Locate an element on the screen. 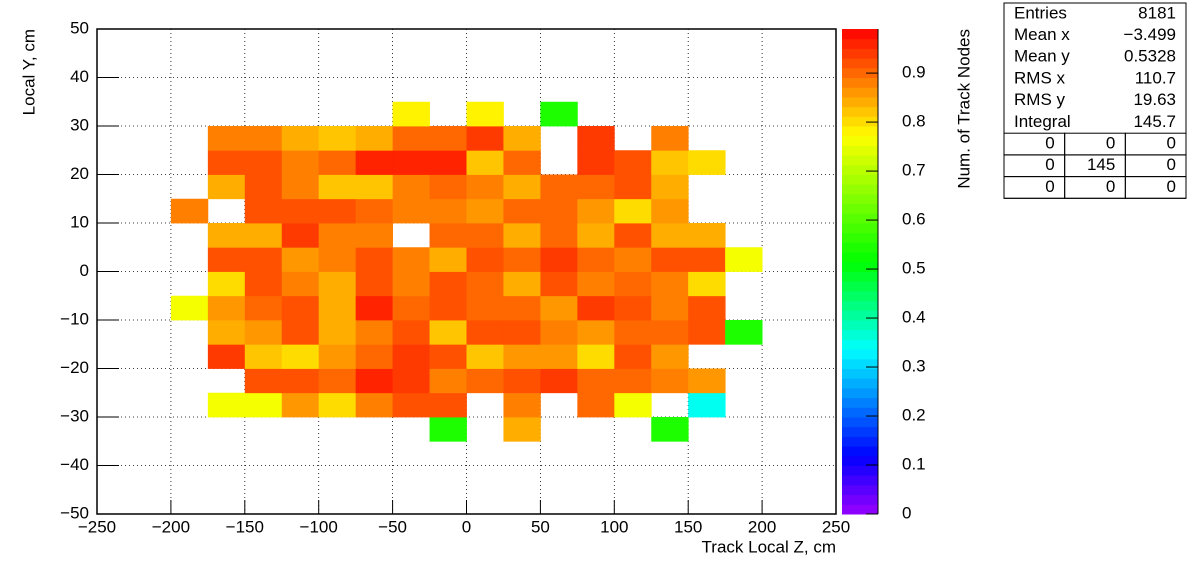 This screenshot has width=1196, height=572. stats-value: −3.499 is located at coordinates (1150, 34).